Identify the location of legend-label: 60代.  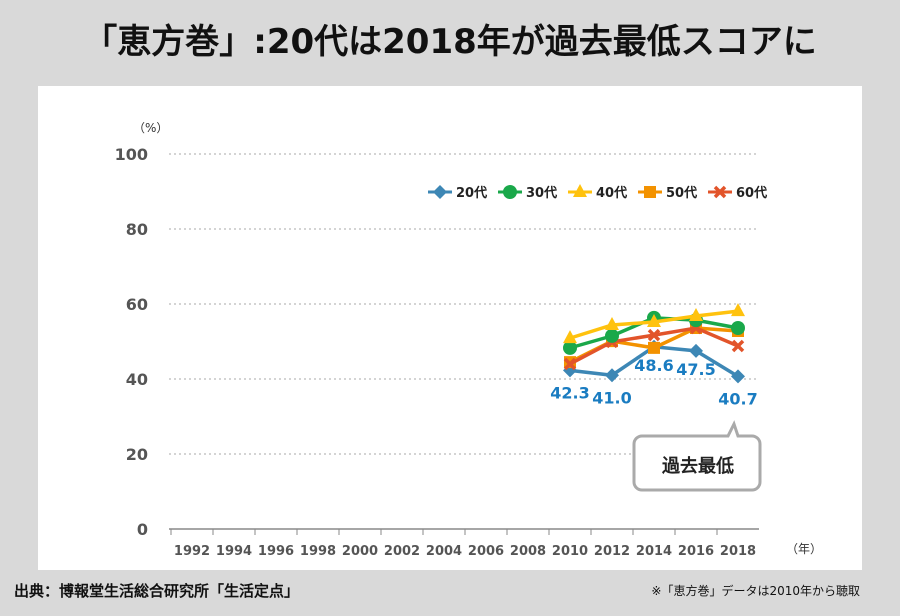
(751, 193).